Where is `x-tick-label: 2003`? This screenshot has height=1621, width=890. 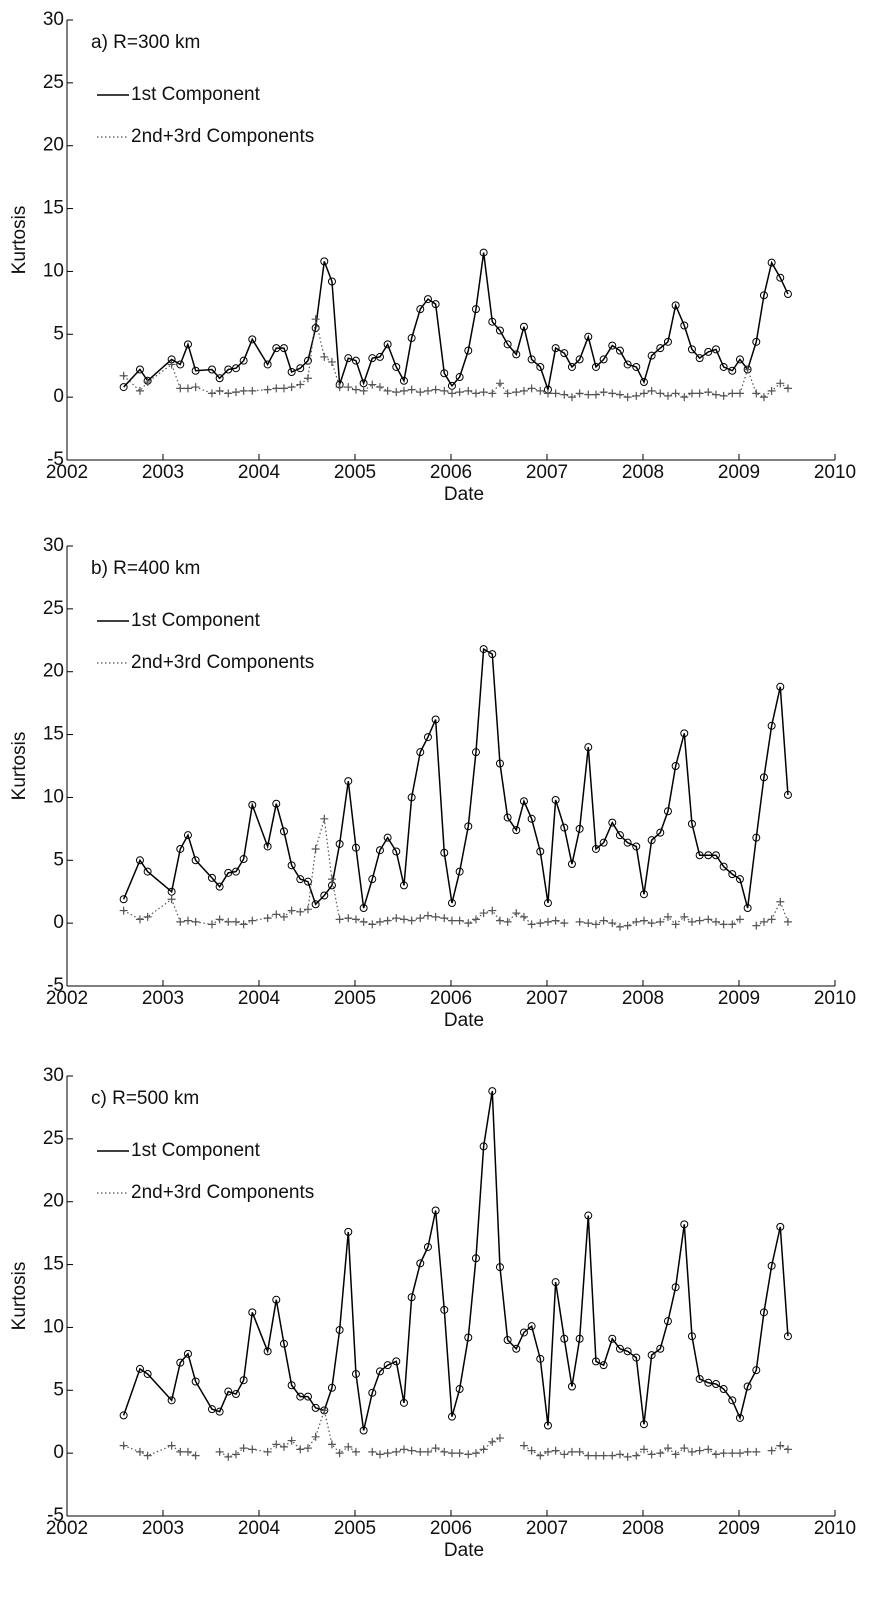
x-tick-label: 2003 is located at coordinates (163, 1528).